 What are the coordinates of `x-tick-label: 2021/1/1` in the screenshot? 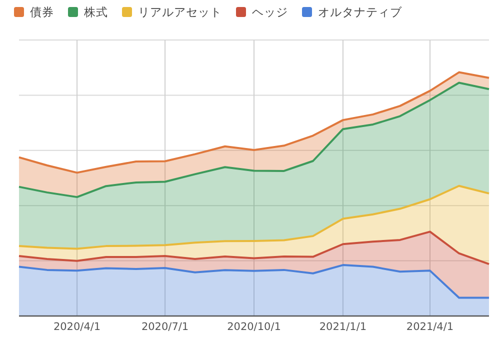 It's located at (343, 327).